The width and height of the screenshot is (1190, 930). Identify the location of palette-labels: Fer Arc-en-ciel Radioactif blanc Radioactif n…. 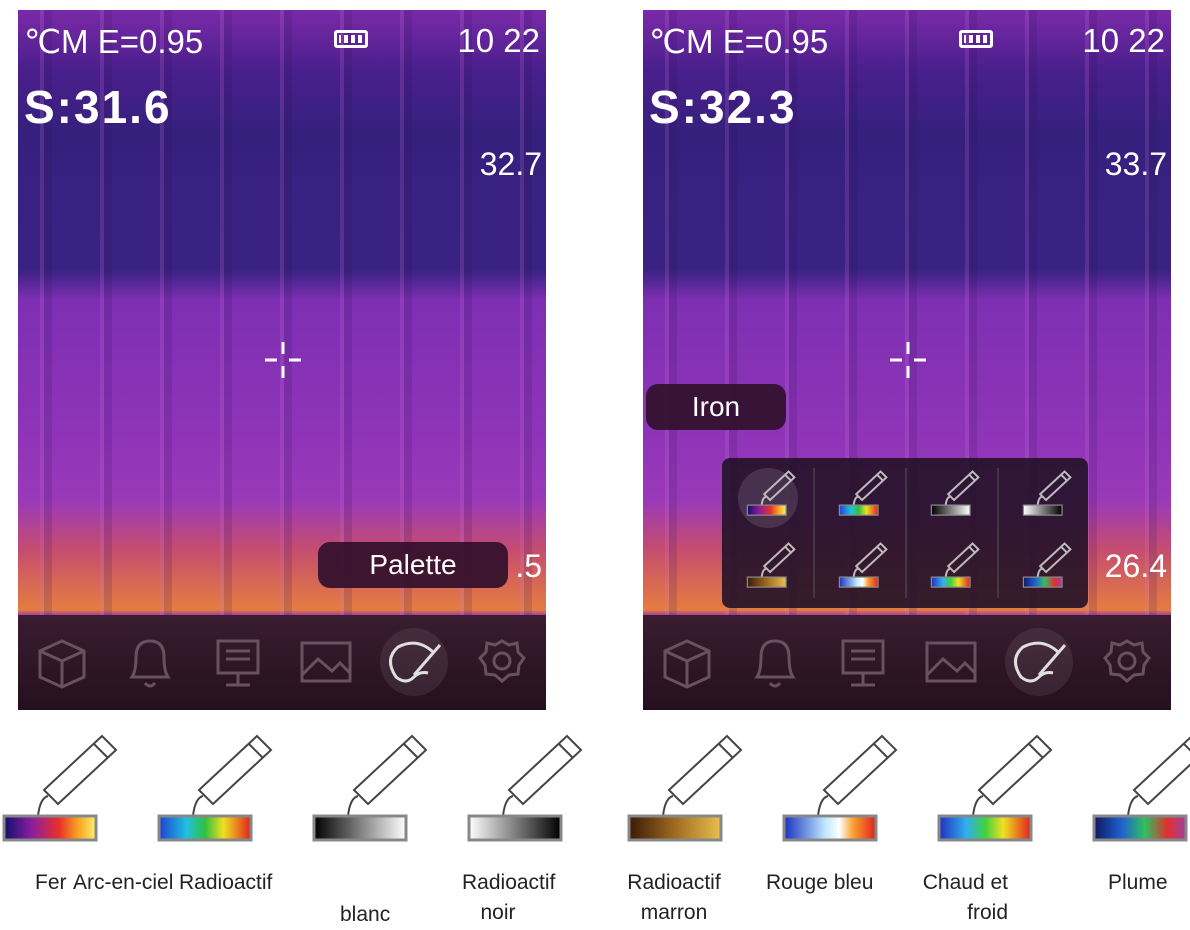
(595, 898).